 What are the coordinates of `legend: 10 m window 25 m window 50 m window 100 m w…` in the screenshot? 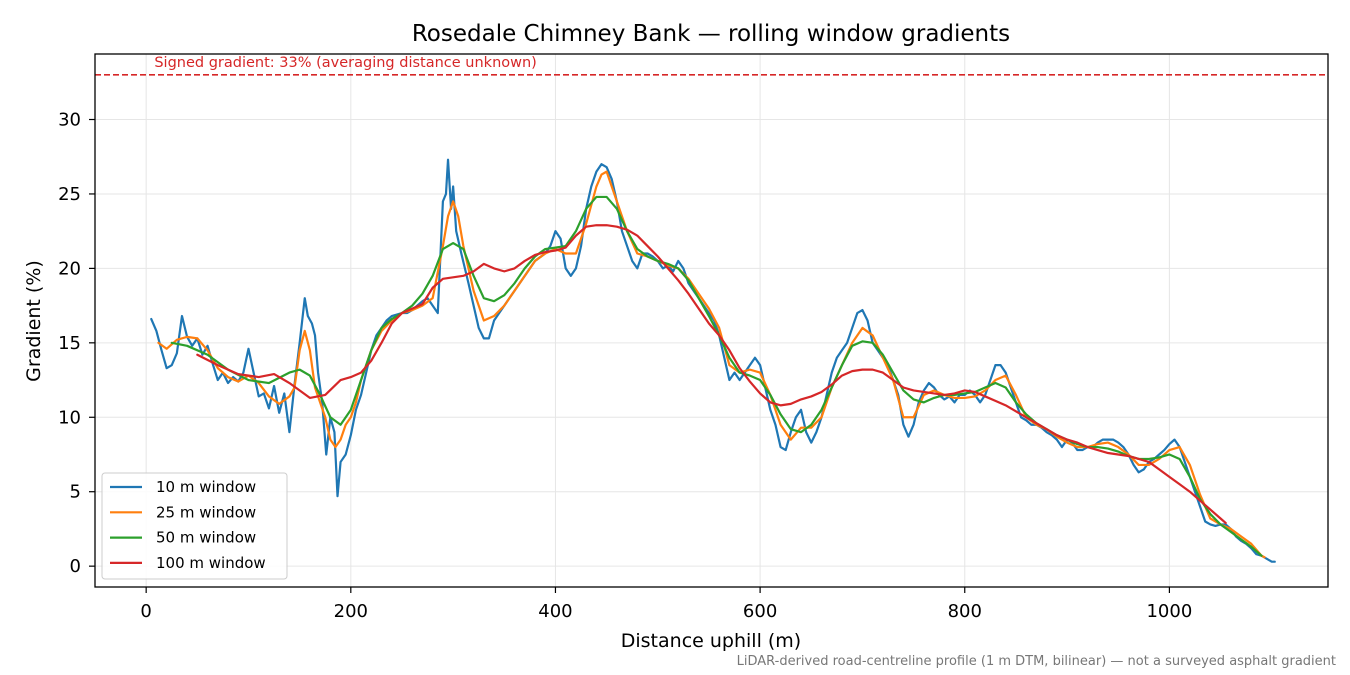 It's located at (194, 526).